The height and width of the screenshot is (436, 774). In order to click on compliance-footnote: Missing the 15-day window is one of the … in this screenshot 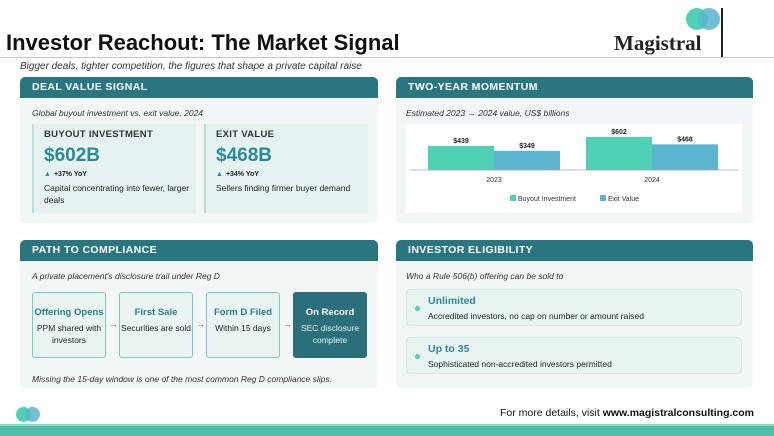, I will do `click(182, 379)`.